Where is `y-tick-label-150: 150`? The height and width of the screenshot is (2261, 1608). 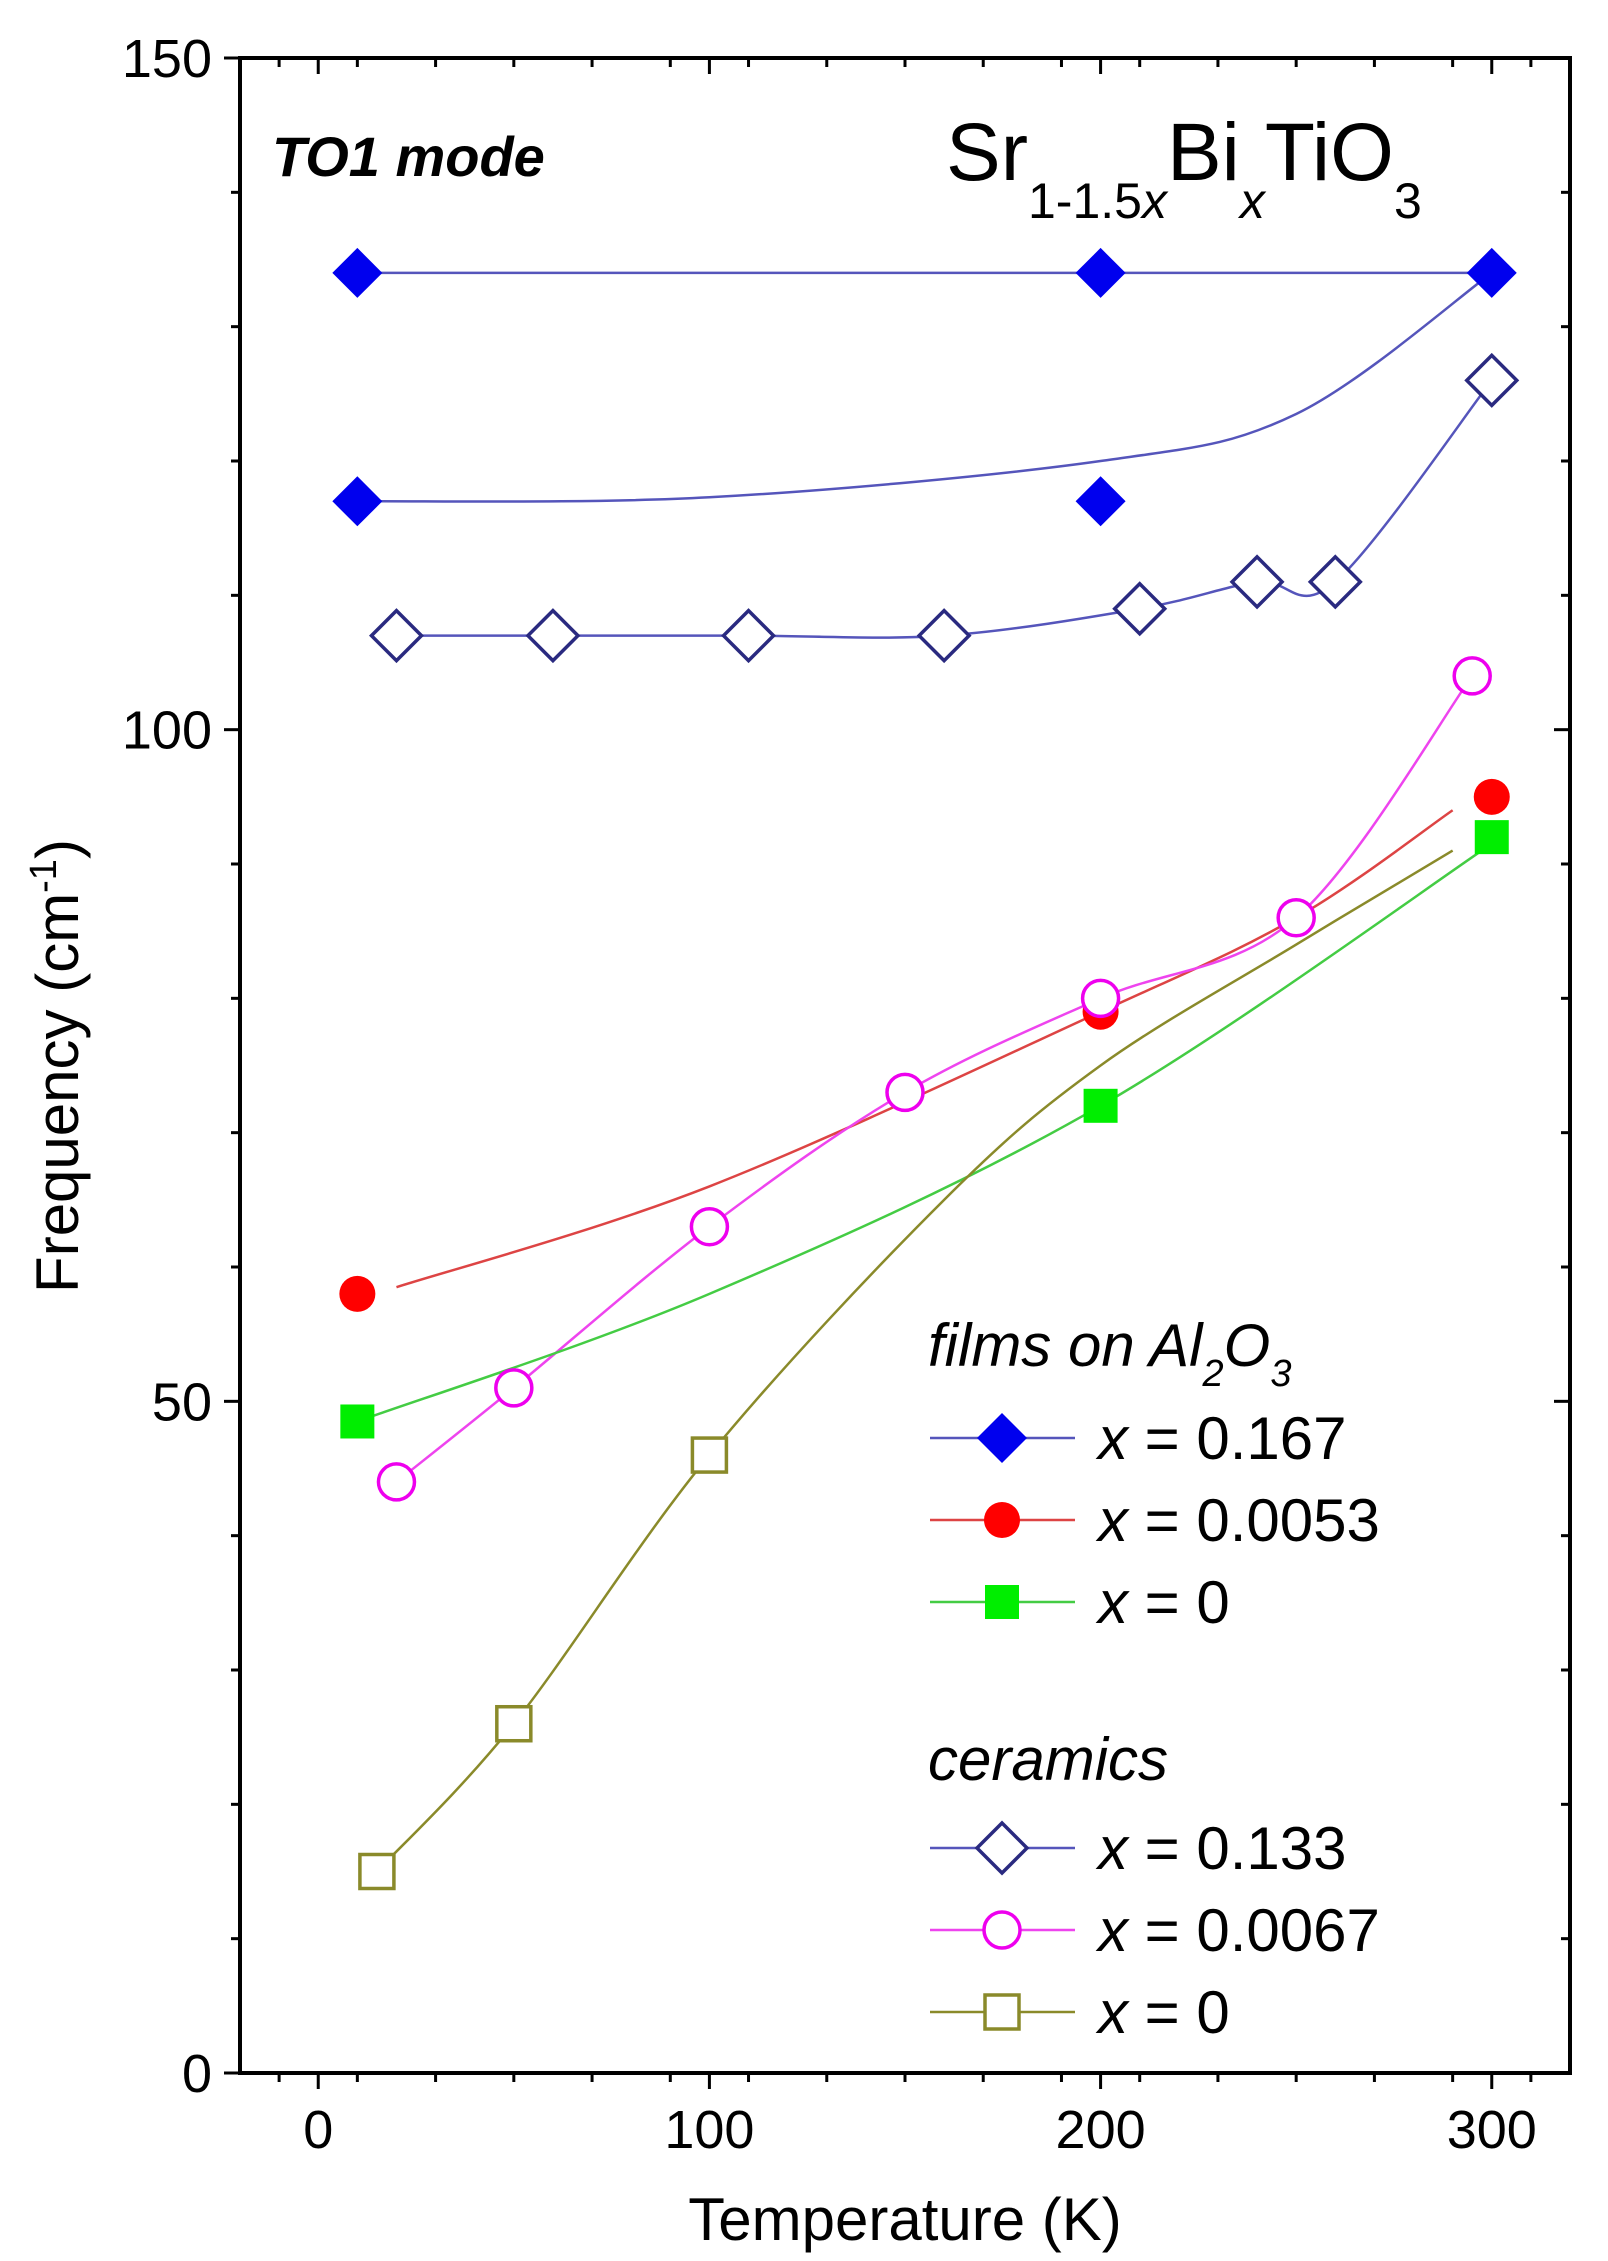
y-tick-label-150: 150 is located at coordinates (167, 59).